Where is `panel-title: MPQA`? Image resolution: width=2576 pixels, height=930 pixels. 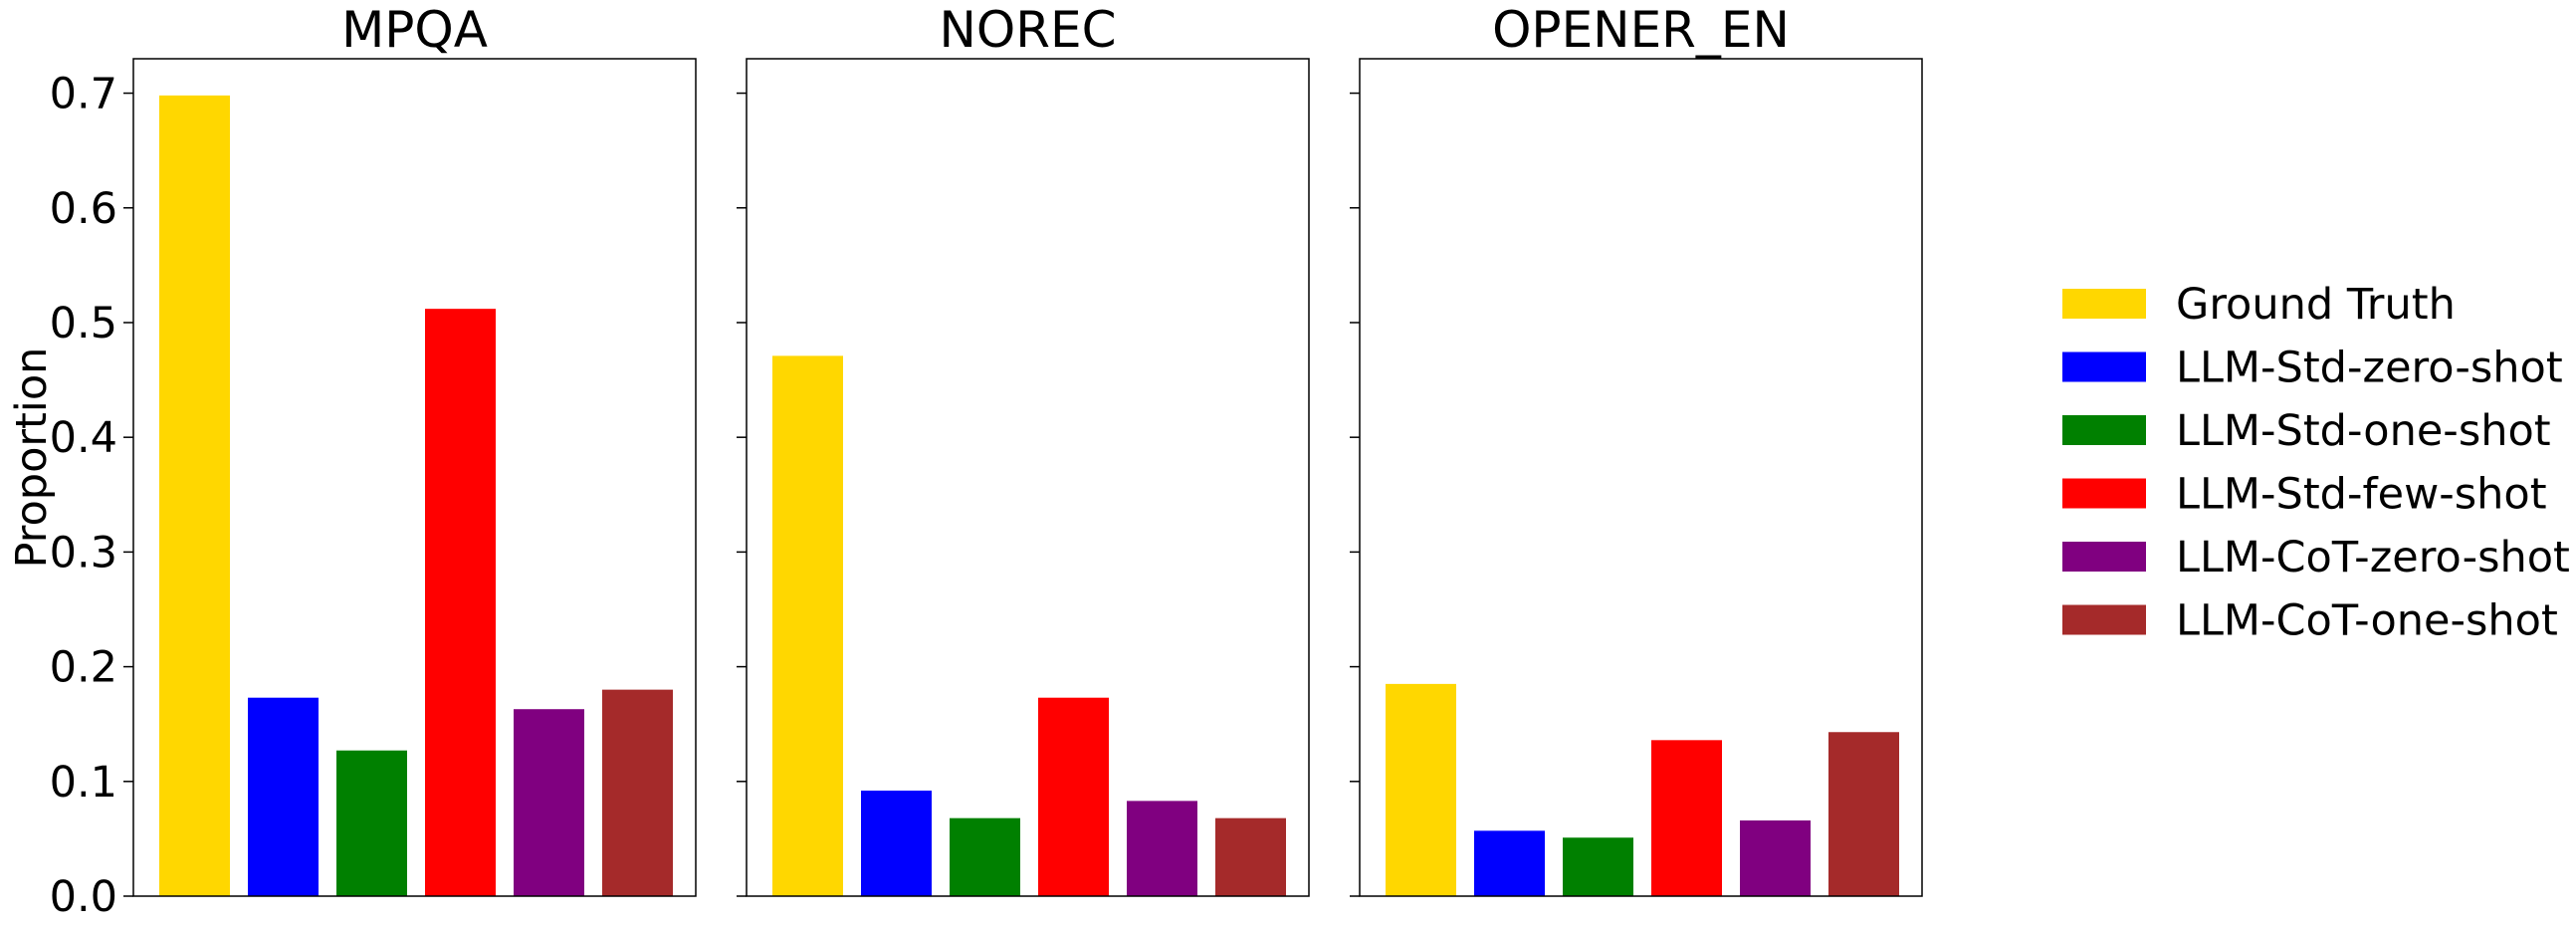
panel-title: MPQA is located at coordinates (414, 30).